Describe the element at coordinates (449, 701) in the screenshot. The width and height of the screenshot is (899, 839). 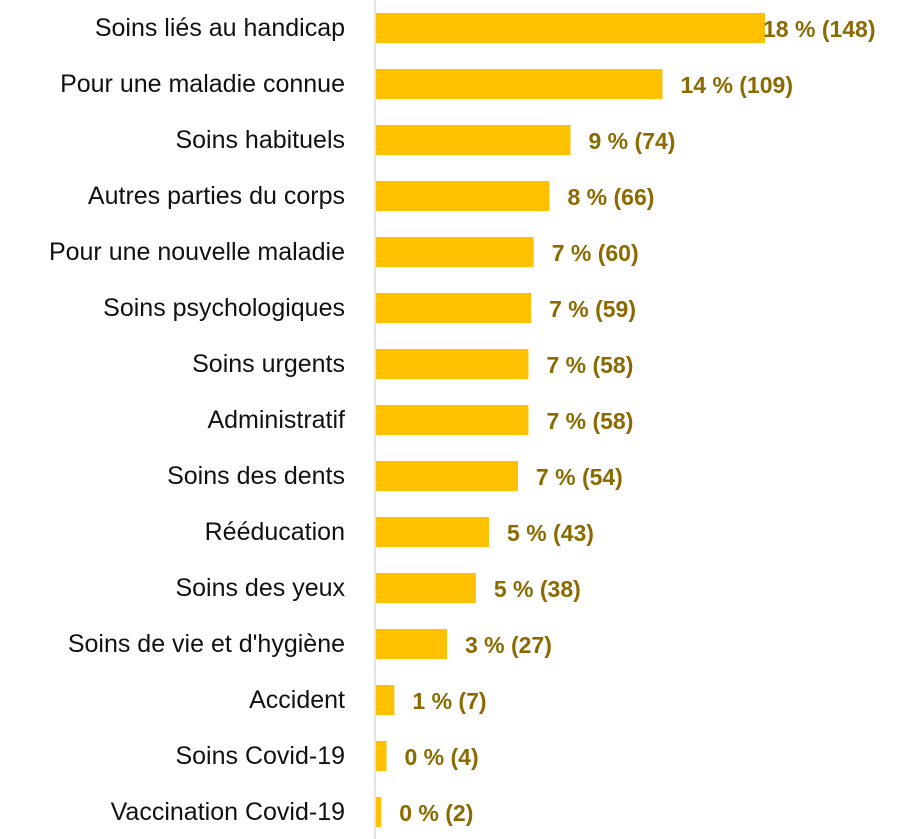
I see `data-label: 1 % (7)` at that location.